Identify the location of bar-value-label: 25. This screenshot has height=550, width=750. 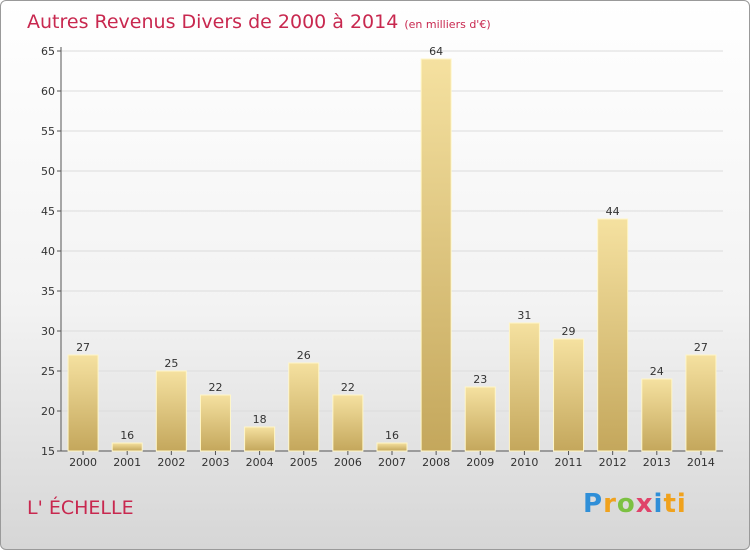
(171, 363).